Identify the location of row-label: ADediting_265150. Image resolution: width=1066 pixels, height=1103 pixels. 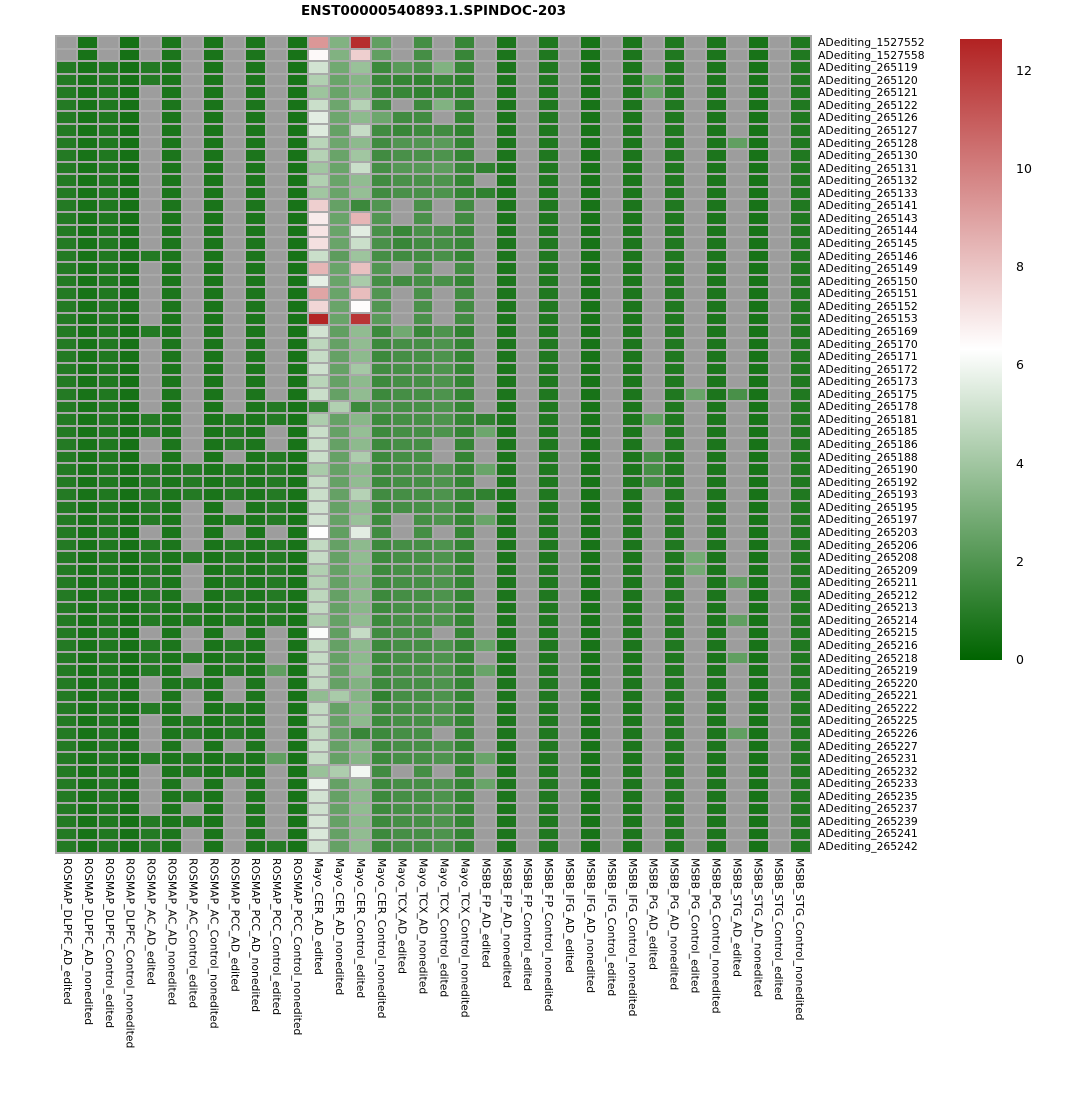
(868, 281).